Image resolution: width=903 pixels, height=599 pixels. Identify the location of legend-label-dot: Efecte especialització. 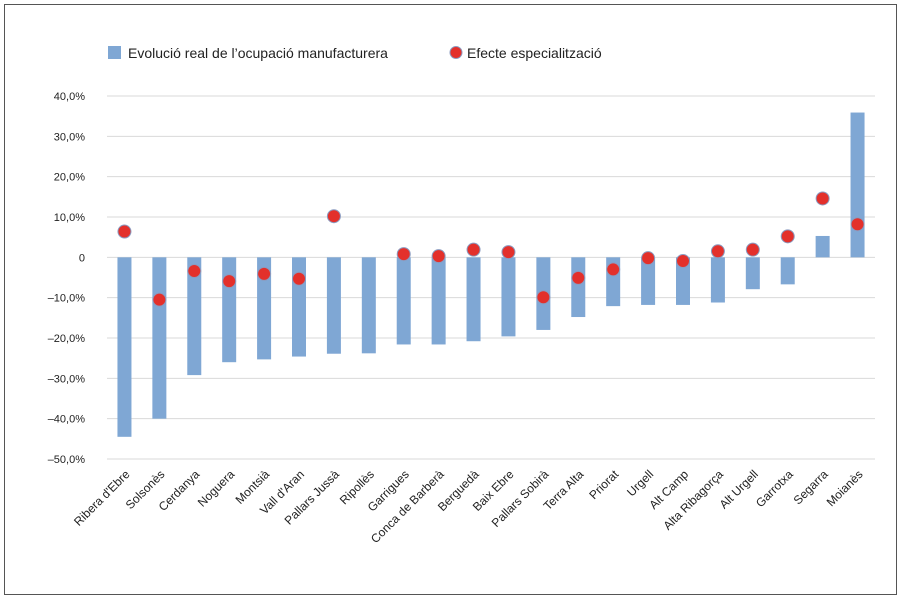
(534, 53).